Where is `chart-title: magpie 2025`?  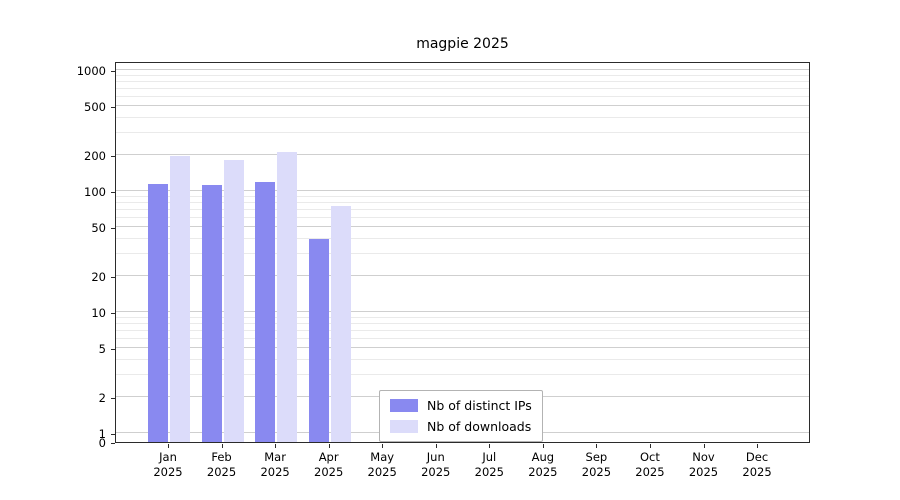 chart-title: magpie 2025 is located at coordinates (462, 44).